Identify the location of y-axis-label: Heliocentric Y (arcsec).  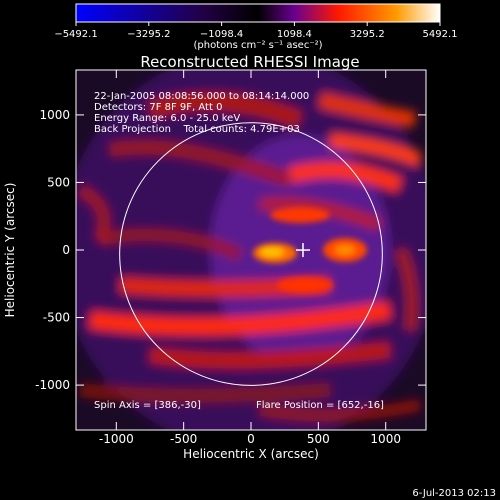
(10, 250).